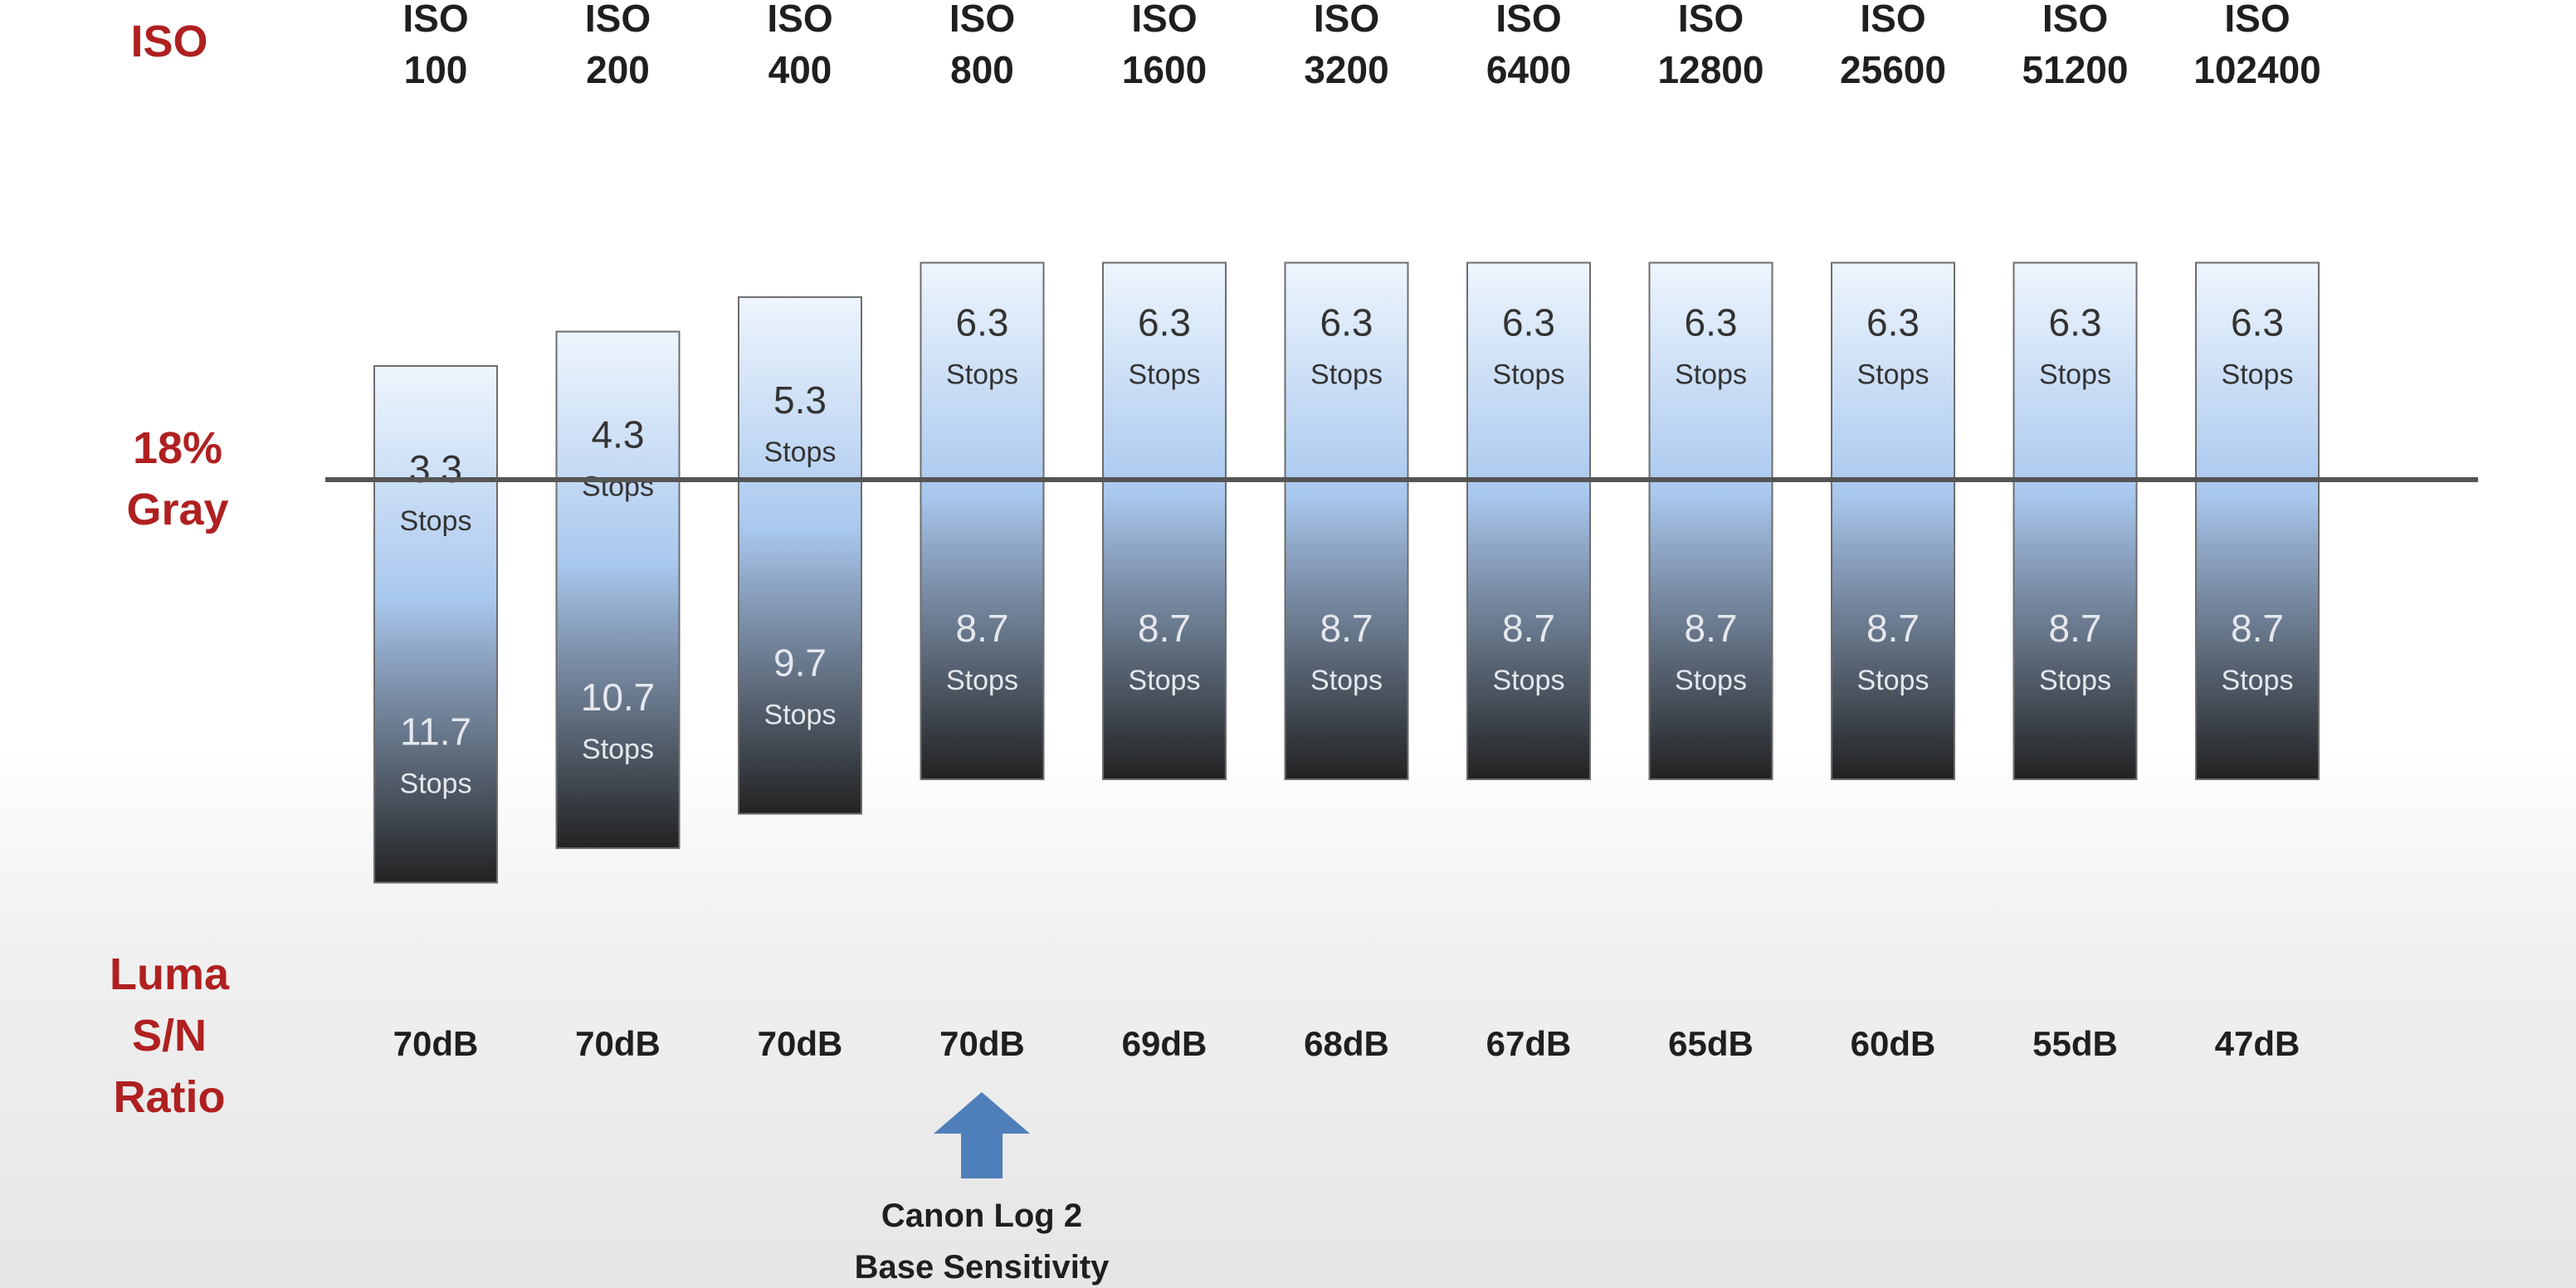 The width and height of the screenshot is (2576, 1288). What do you see at coordinates (170, 1097) in the screenshot?
I see `snr-label-line3: Ratio` at bounding box center [170, 1097].